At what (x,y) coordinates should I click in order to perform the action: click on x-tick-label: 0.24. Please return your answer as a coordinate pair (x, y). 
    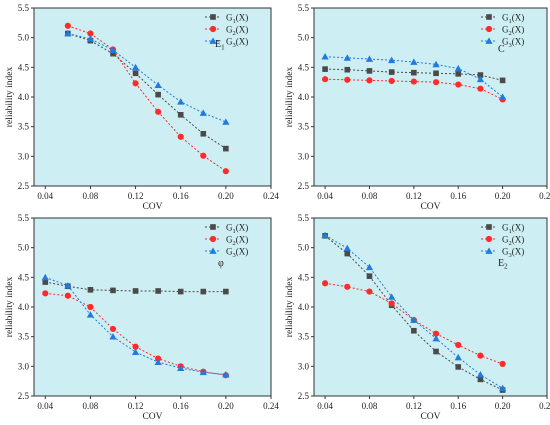
    Looking at the image, I should click on (271, 406).